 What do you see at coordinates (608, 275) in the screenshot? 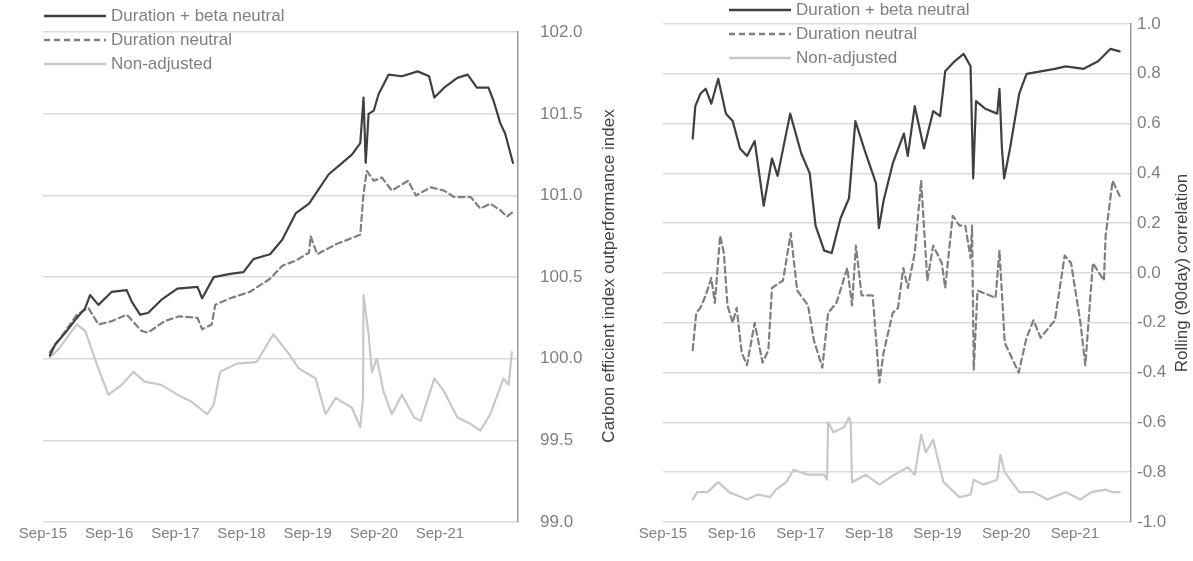
I see `y-axis-title: Carbon efficient index outperformance index` at bounding box center [608, 275].